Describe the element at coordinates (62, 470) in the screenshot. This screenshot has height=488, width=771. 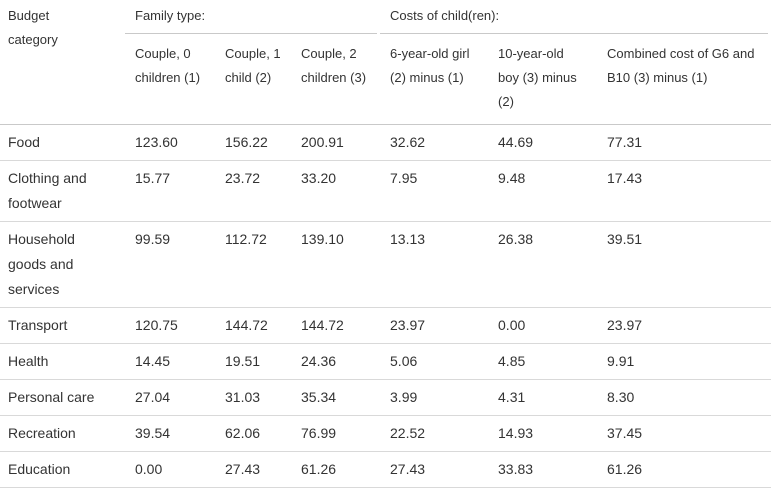
I see `category-cell: Education` at that location.